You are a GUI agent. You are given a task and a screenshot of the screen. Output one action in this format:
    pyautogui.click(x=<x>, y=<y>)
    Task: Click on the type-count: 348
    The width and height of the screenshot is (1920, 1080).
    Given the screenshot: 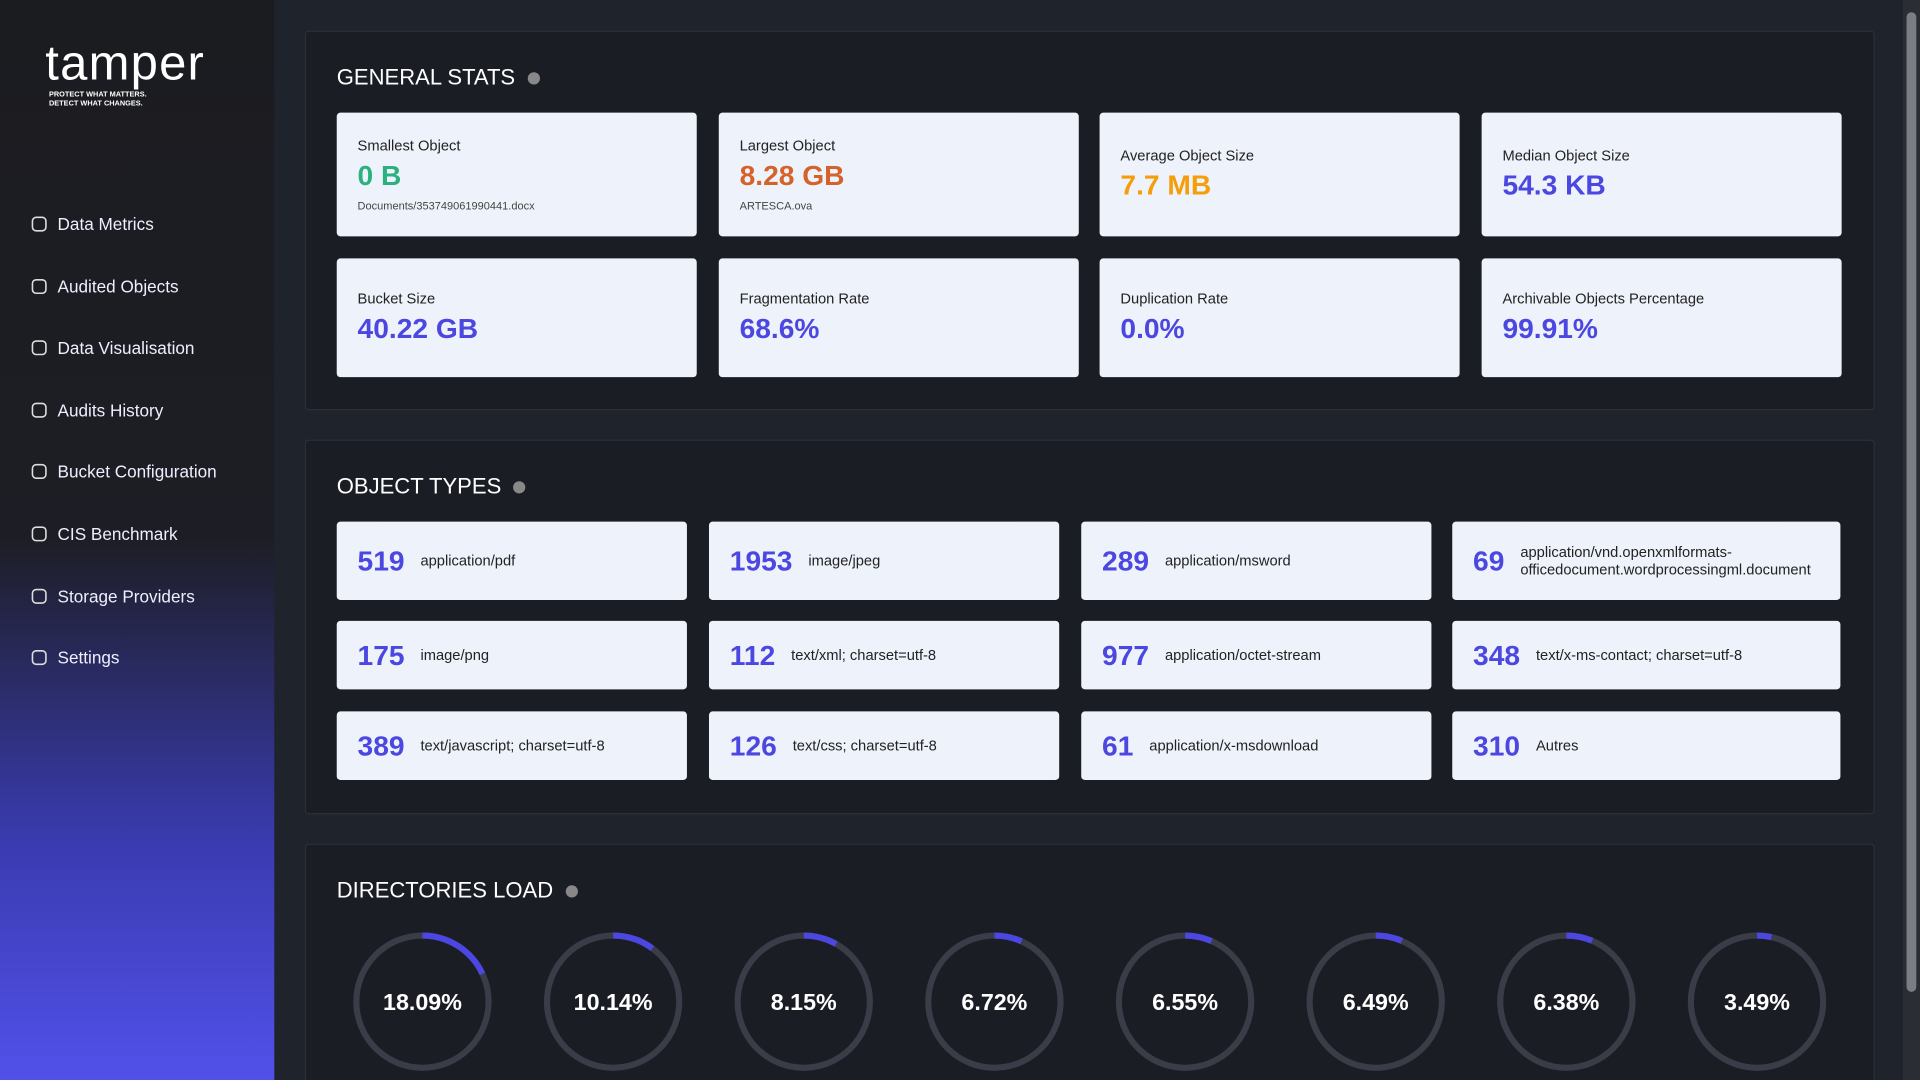 What is the action you would take?
    pyautogui.click(x=1497, y=654)
    